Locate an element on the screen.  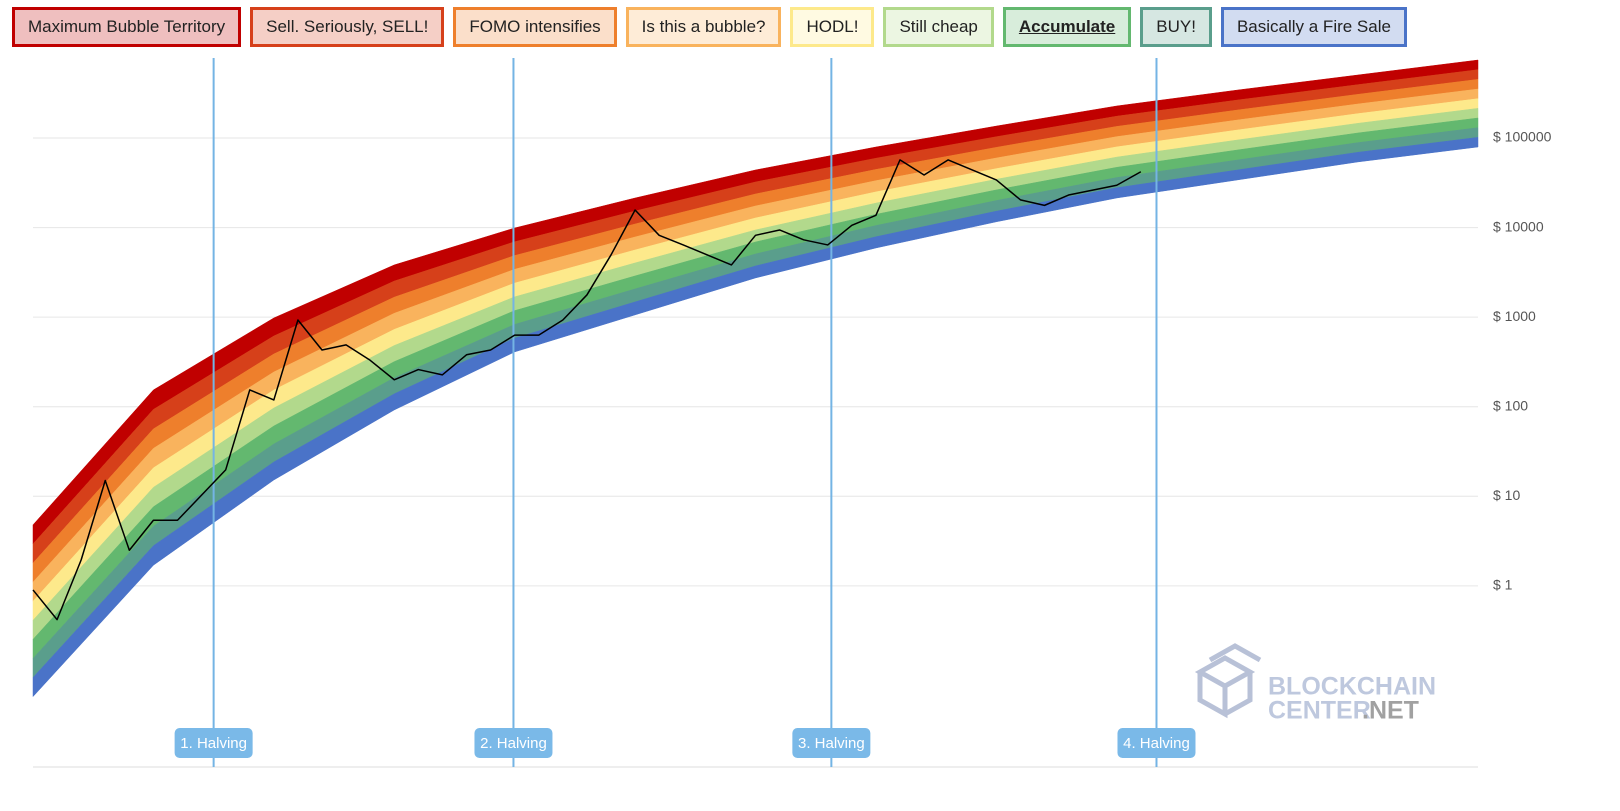
legend-button: FOMO intensifies is located at coordinates (535, 27).